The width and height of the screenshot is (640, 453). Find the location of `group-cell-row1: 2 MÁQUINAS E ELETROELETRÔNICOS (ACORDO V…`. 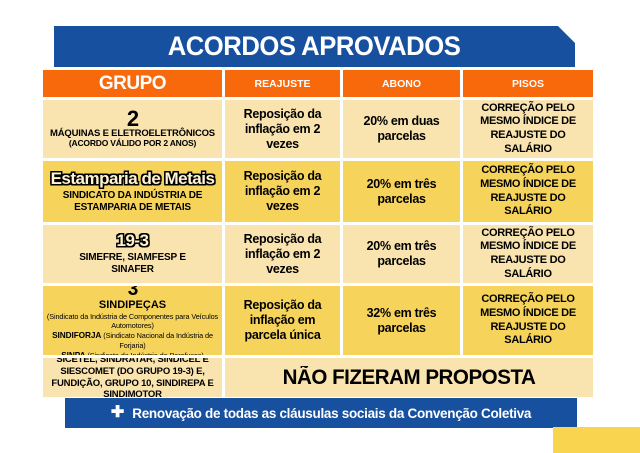

group-cell-row1: 2 MÁQUINAS E ELETROELETRÔNICOS (ACORDO V… is located at coordinates (132, 129).